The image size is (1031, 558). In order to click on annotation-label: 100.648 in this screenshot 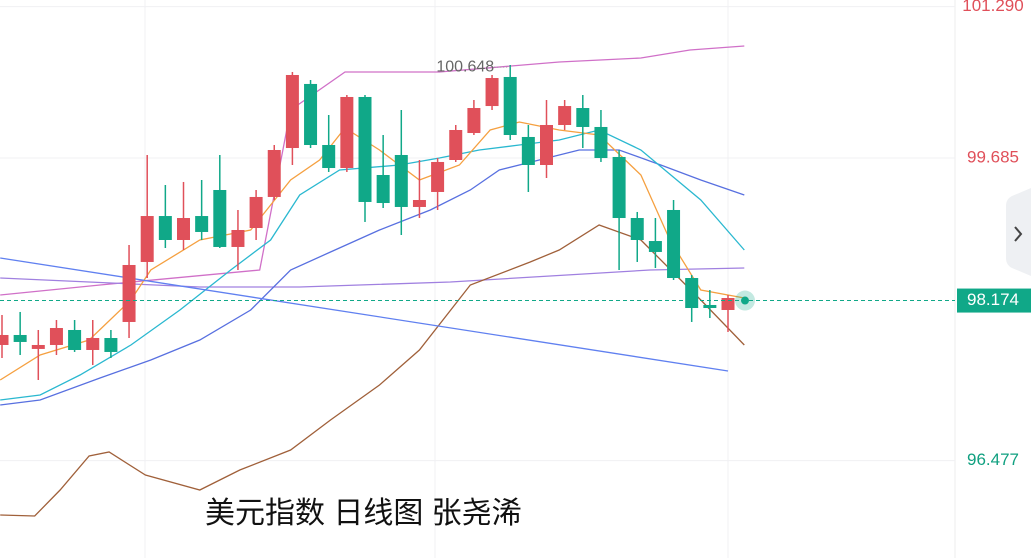, I will do `click(465, 66)`.